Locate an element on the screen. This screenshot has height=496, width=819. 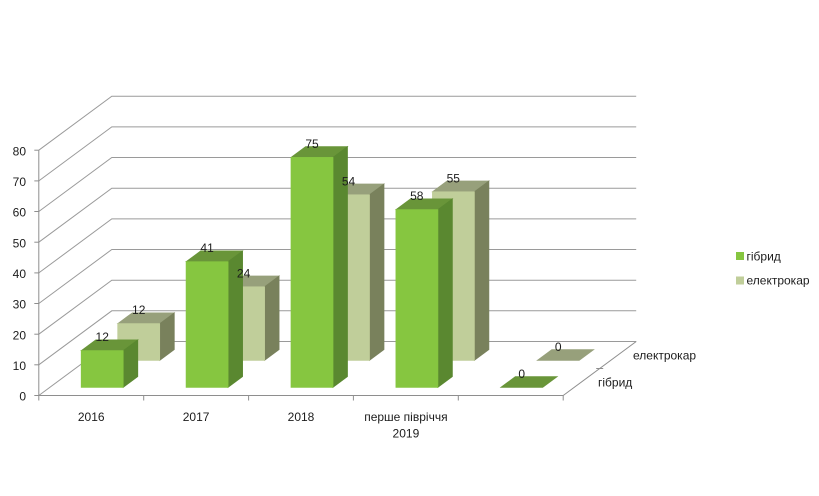
svg-text: 40 is located at coordinates (20, 274).